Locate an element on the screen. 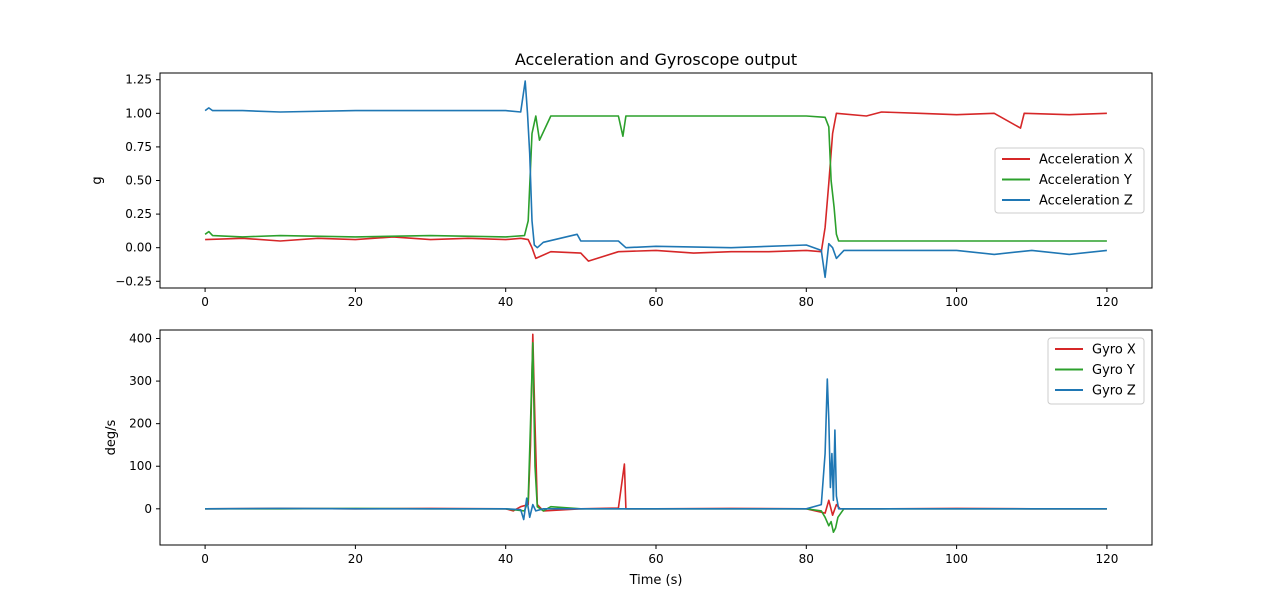  legend-label-acceleration-x: Acceleration X is located at coordinates (1086, 160).